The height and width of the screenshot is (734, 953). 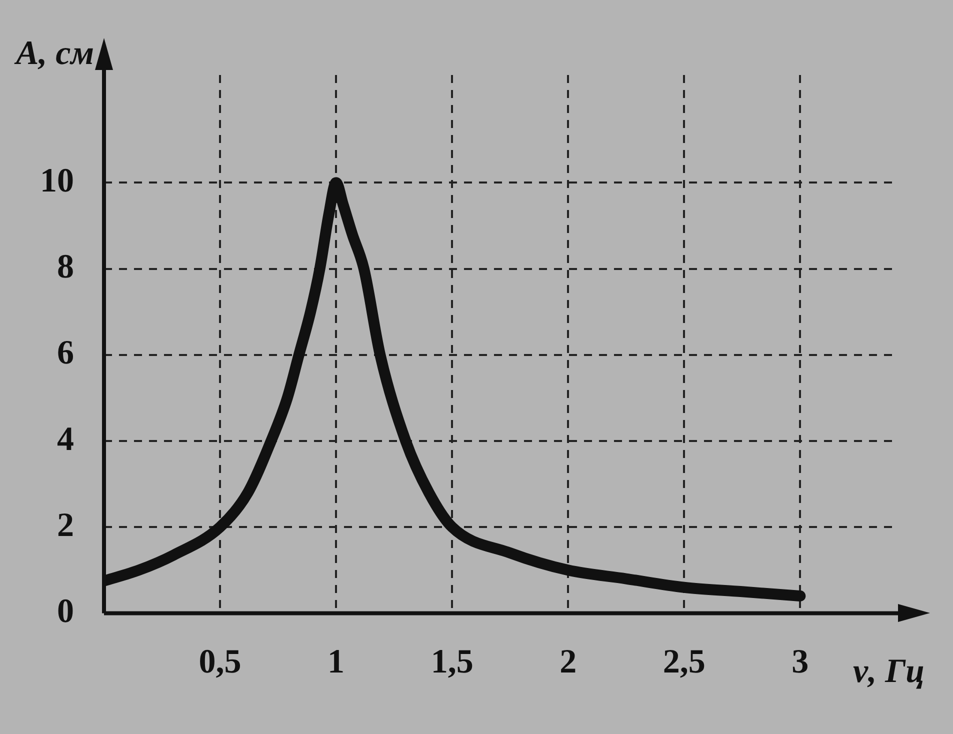 I want to click on x-tick-label: 2, so click(x=568, y=661).